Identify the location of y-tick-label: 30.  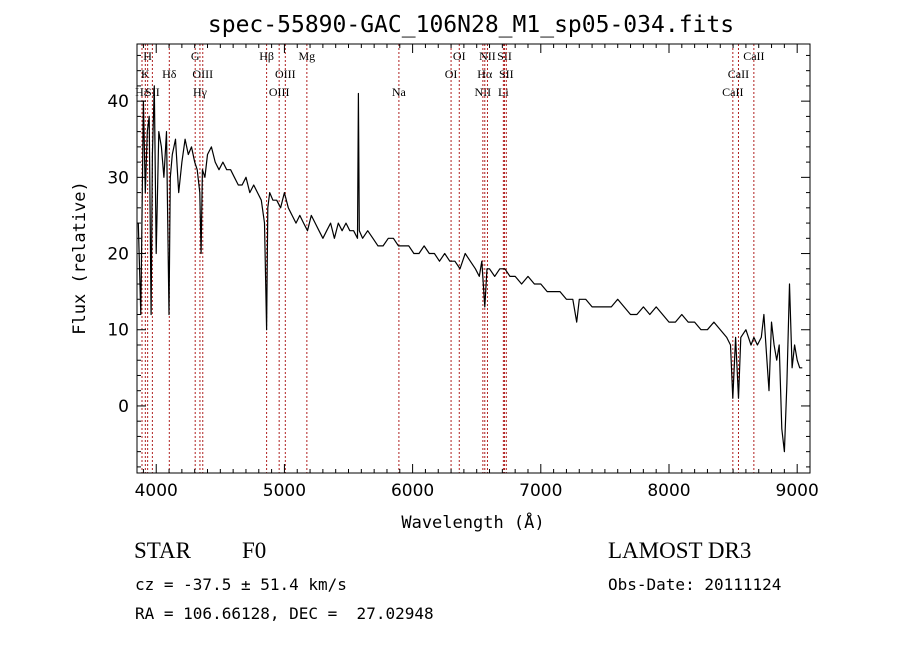
(118, 178).